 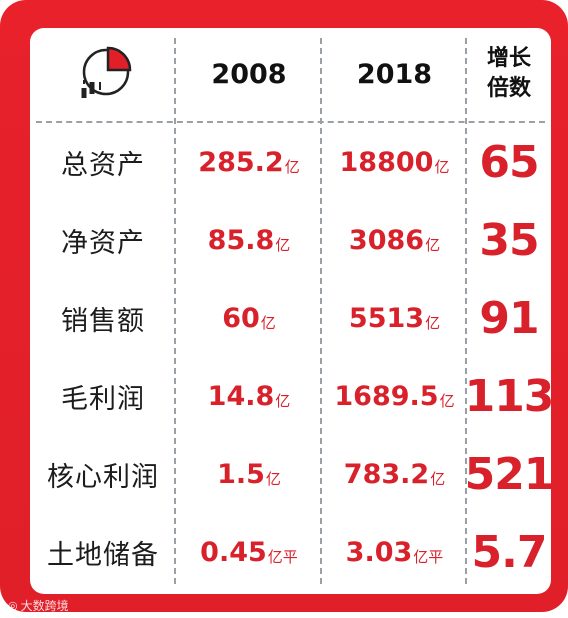 I want to click on growth-multiple: 65, so click(x=509, y=162).